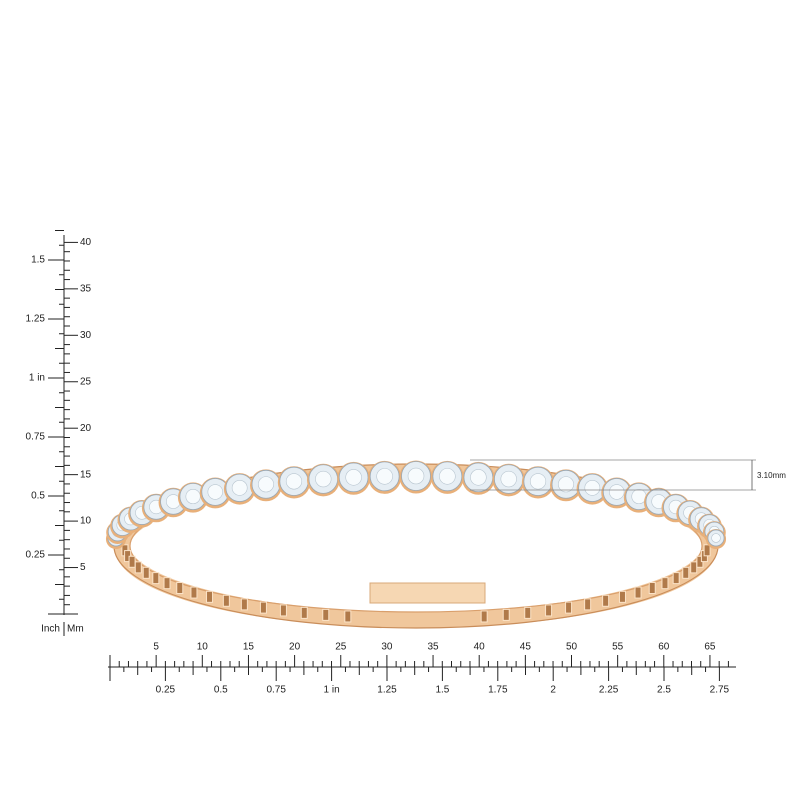 This screenshot has width=800, height=800. Describe the element at coordinates (50, 629) in the screenshot. I see `unit-inch: Inch` at that location.